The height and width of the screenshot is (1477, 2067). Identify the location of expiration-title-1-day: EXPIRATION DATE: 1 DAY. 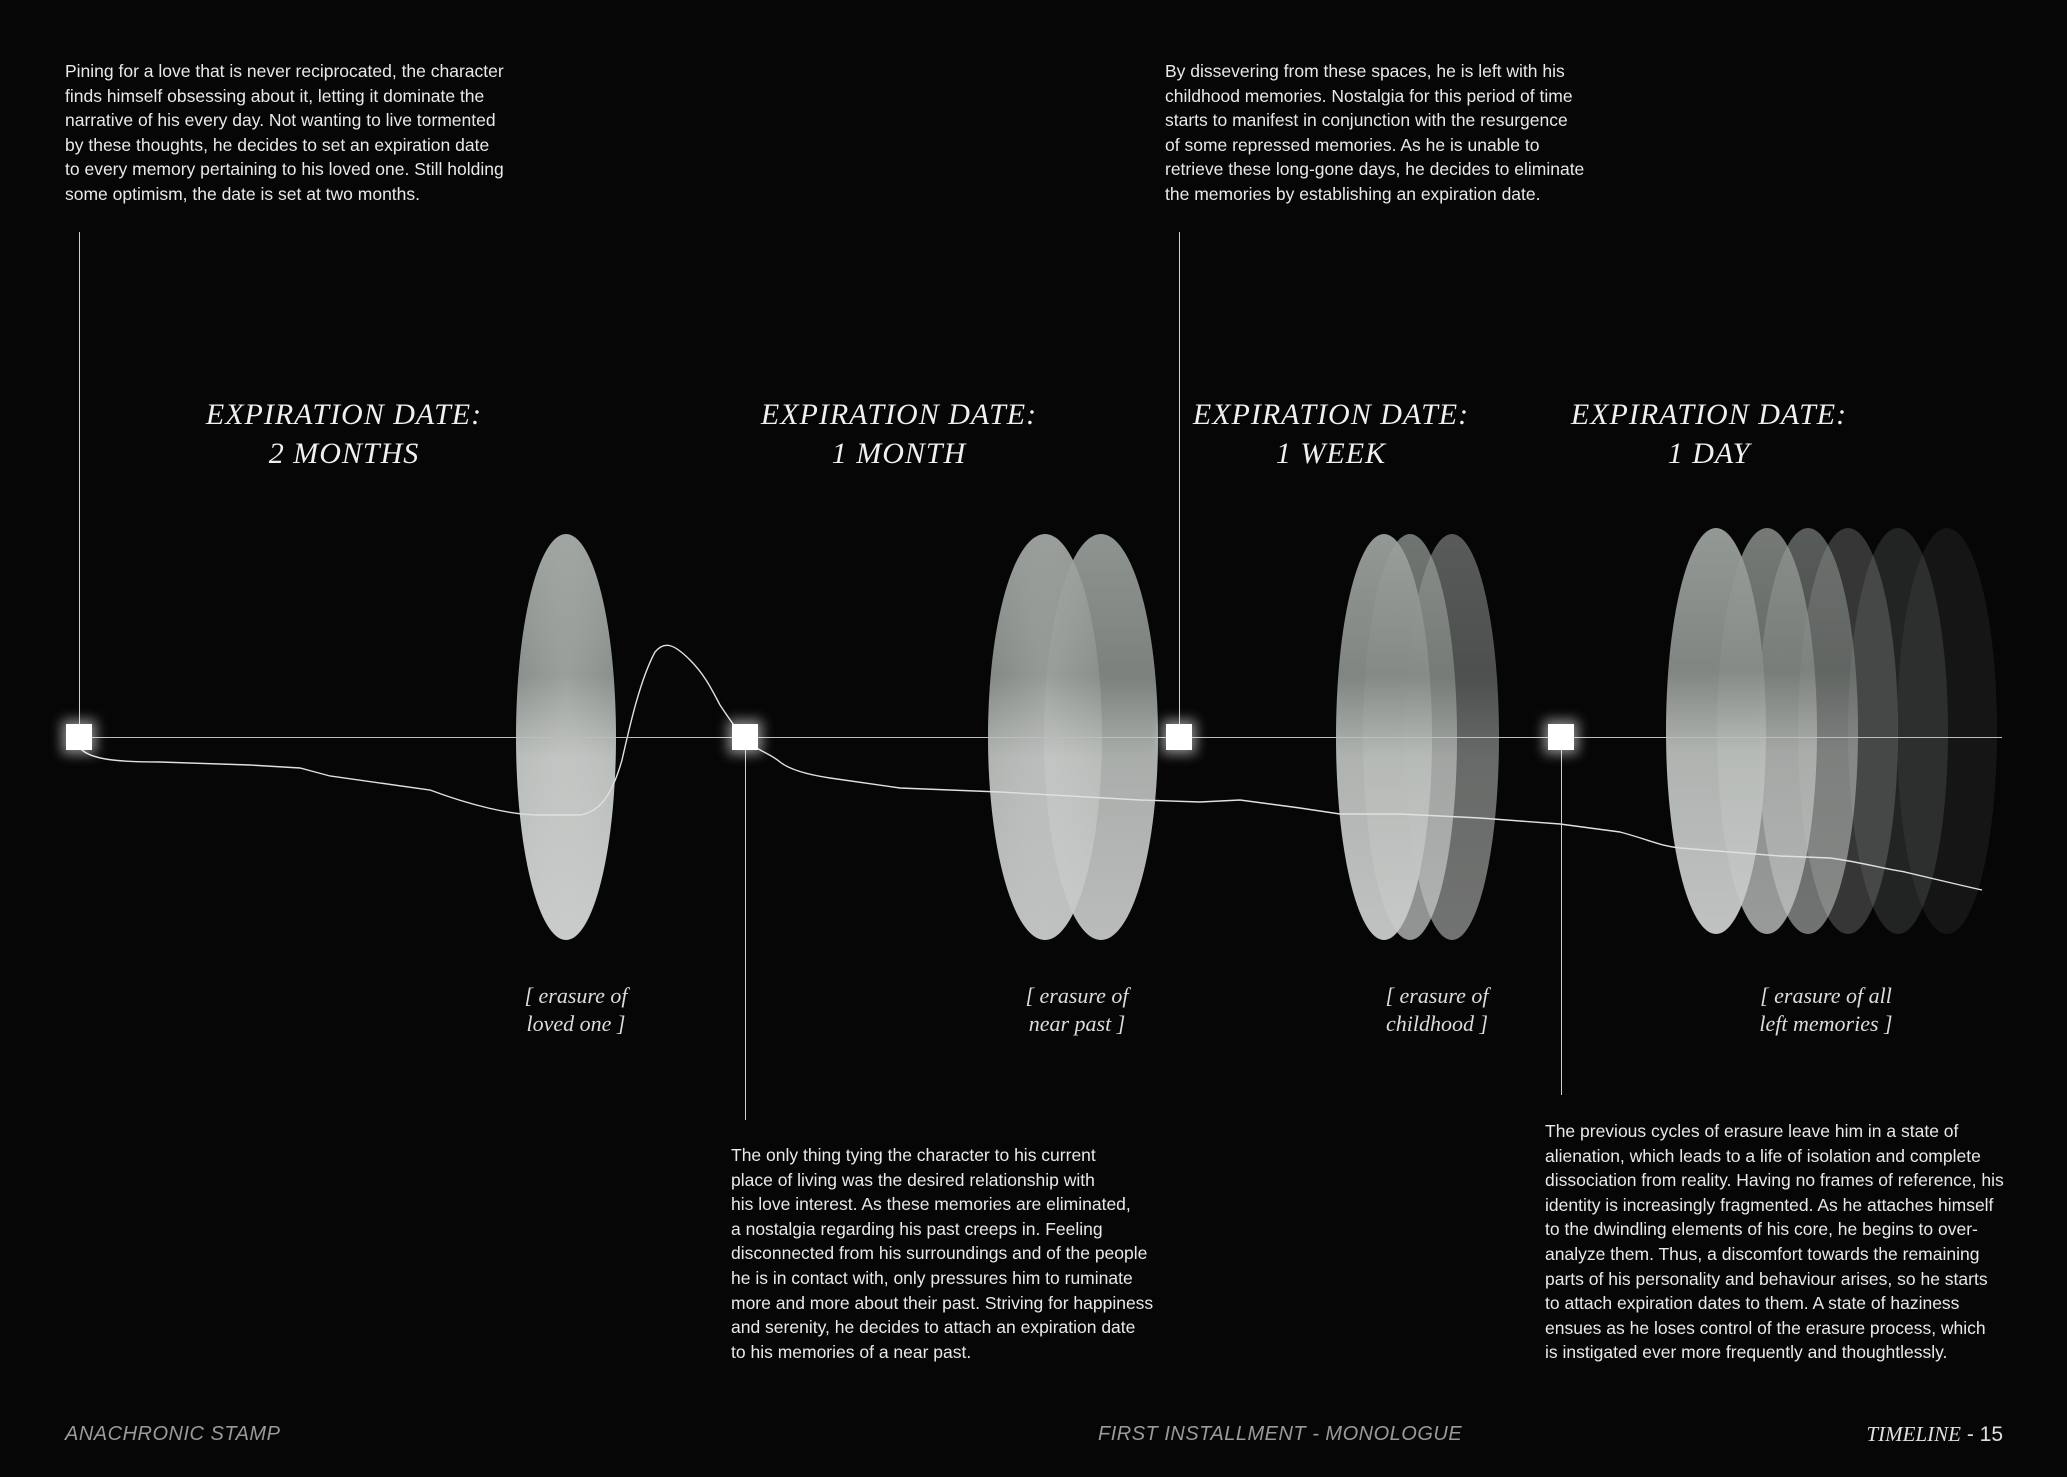
(1709, 434).